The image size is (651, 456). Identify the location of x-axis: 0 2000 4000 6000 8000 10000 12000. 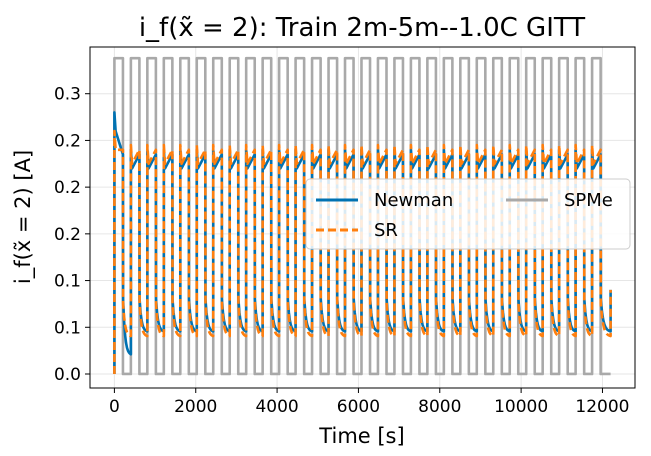
(369, 402).